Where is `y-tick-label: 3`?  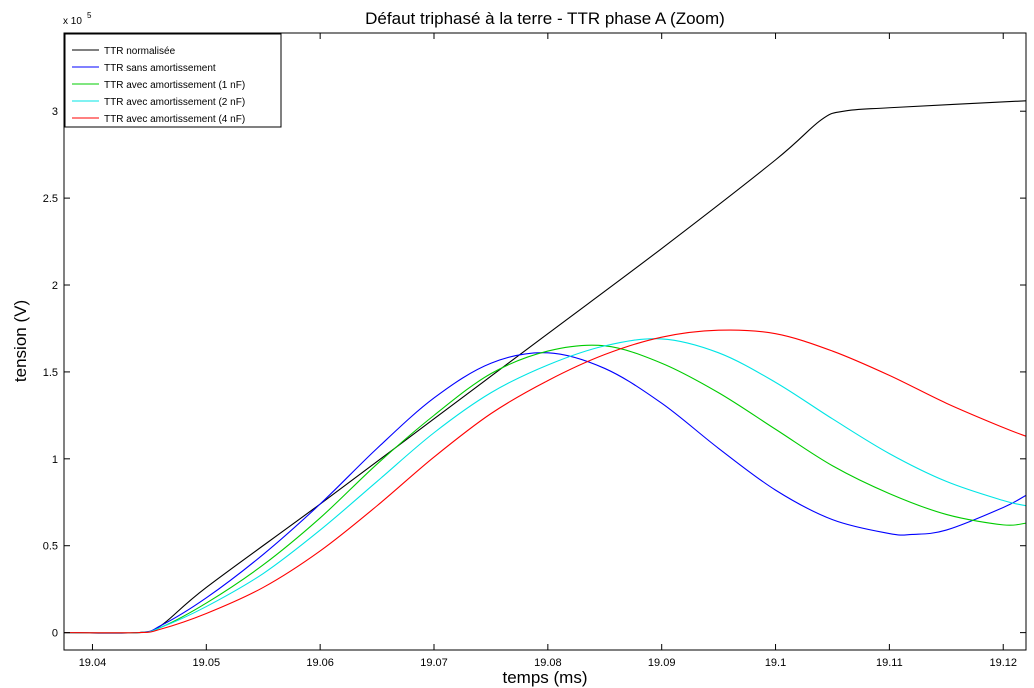
y-tick-label: 3 is located at coordinates (55, 112).